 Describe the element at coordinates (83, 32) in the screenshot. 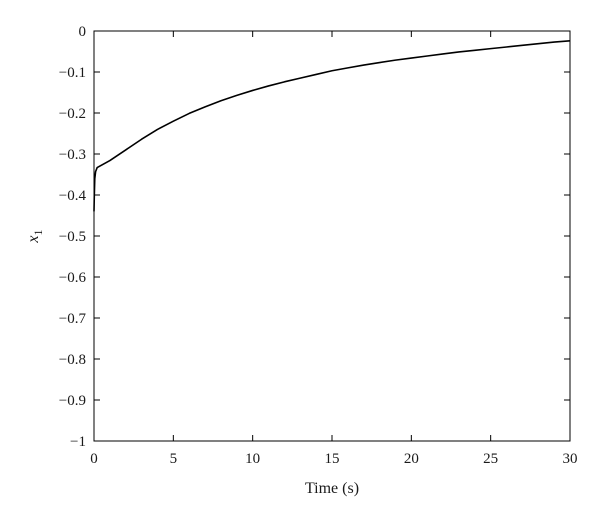

I see `y-tick-label: 0` at that location.